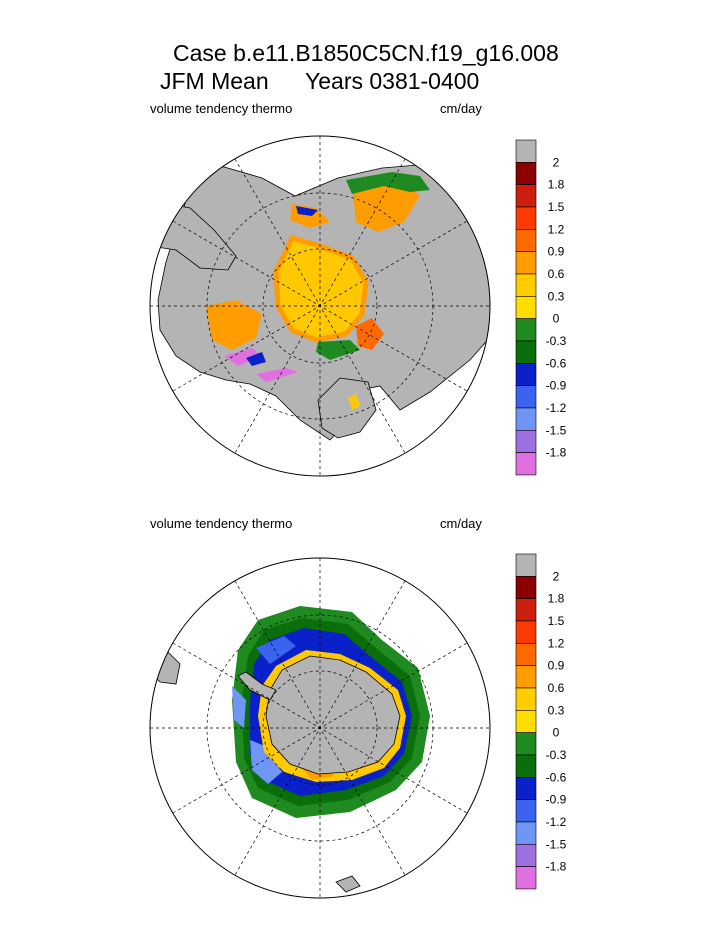 The image size is (723, 935). I want to click on south-land-new-zealand, so click(348, 884).